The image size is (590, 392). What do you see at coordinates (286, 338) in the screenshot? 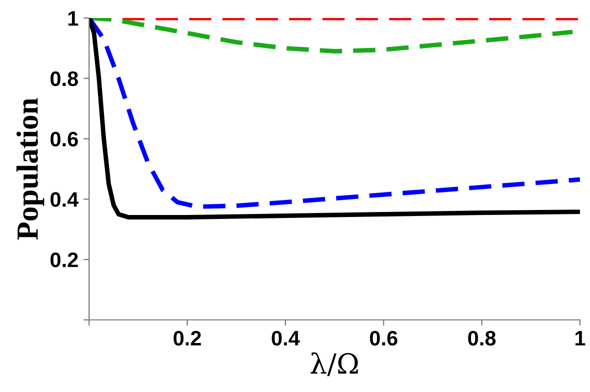
I see `x-tick-label: 0.4` at bounding box center [286, 338].